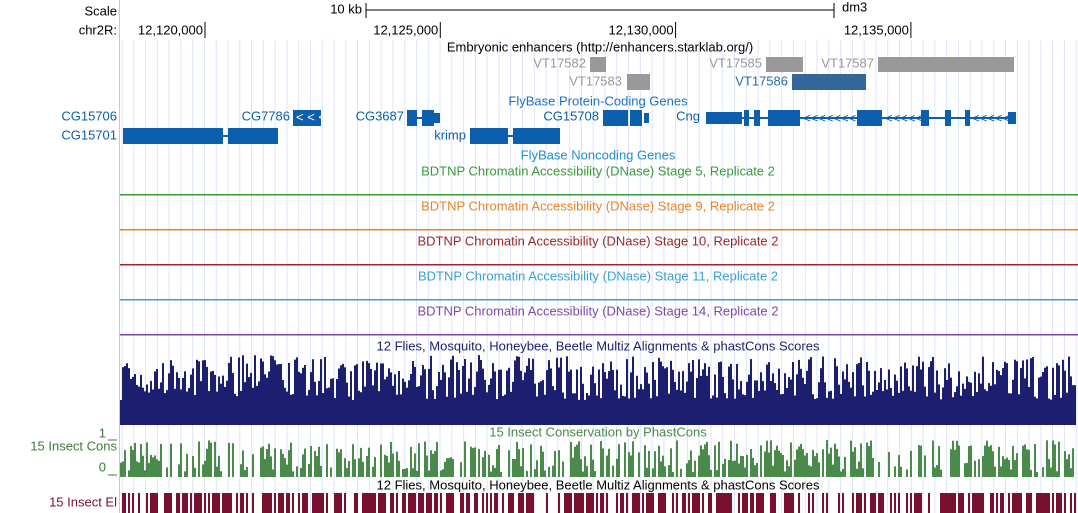  Describe the element at coordinates (380, 115) in the screenshot. I see `gene-label: CG3687` at that location.